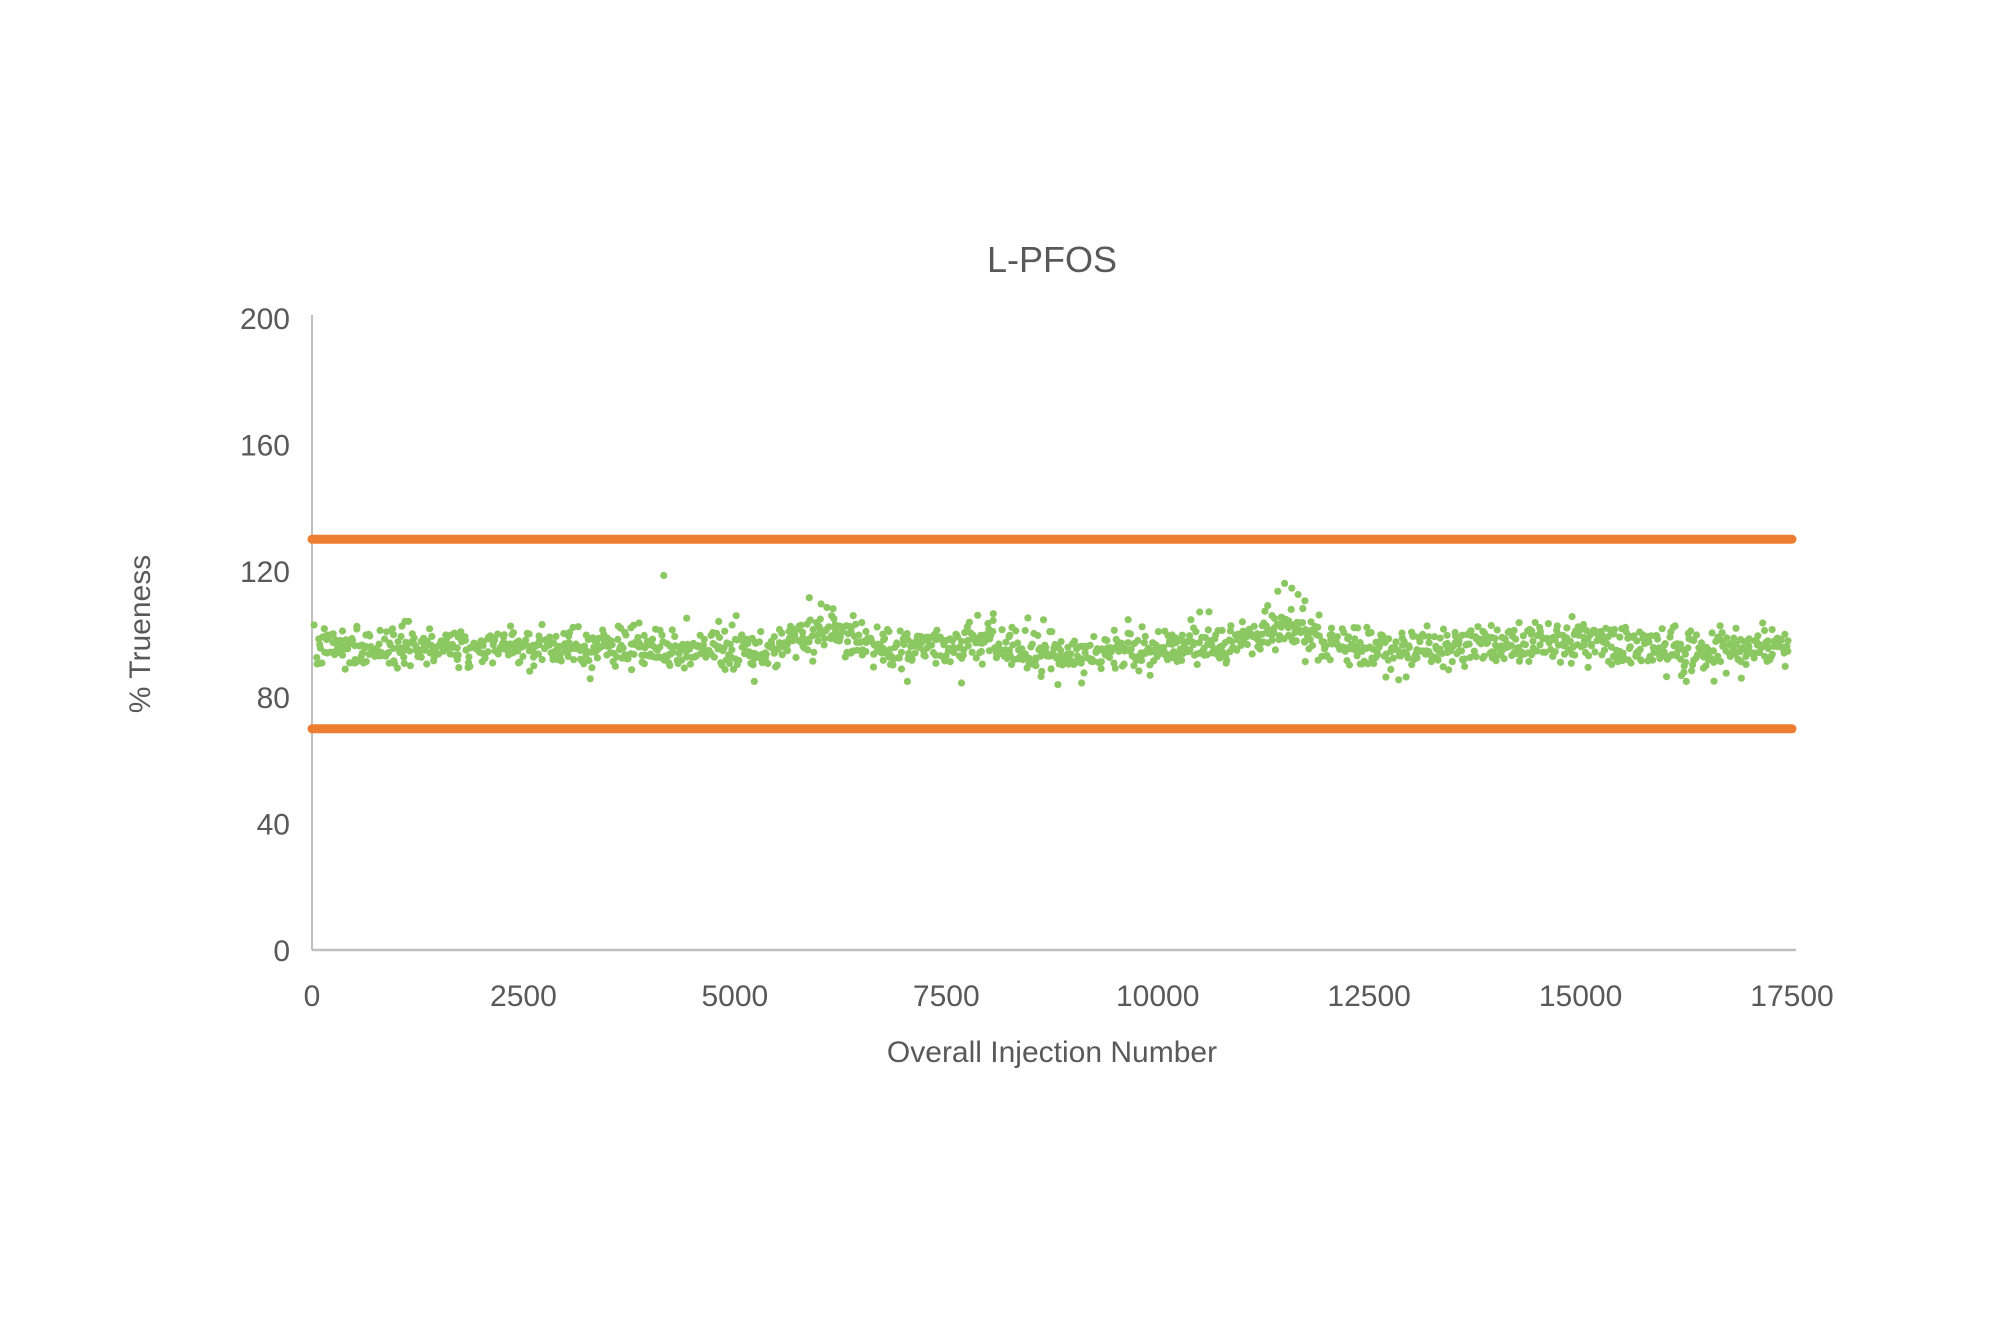 This screenshot has height=1333, width=2000. What do you see at coordinates (1157, 996) in the screenshot?
I see `x-tick-label: 10000` at bounding box center [1157, 996].